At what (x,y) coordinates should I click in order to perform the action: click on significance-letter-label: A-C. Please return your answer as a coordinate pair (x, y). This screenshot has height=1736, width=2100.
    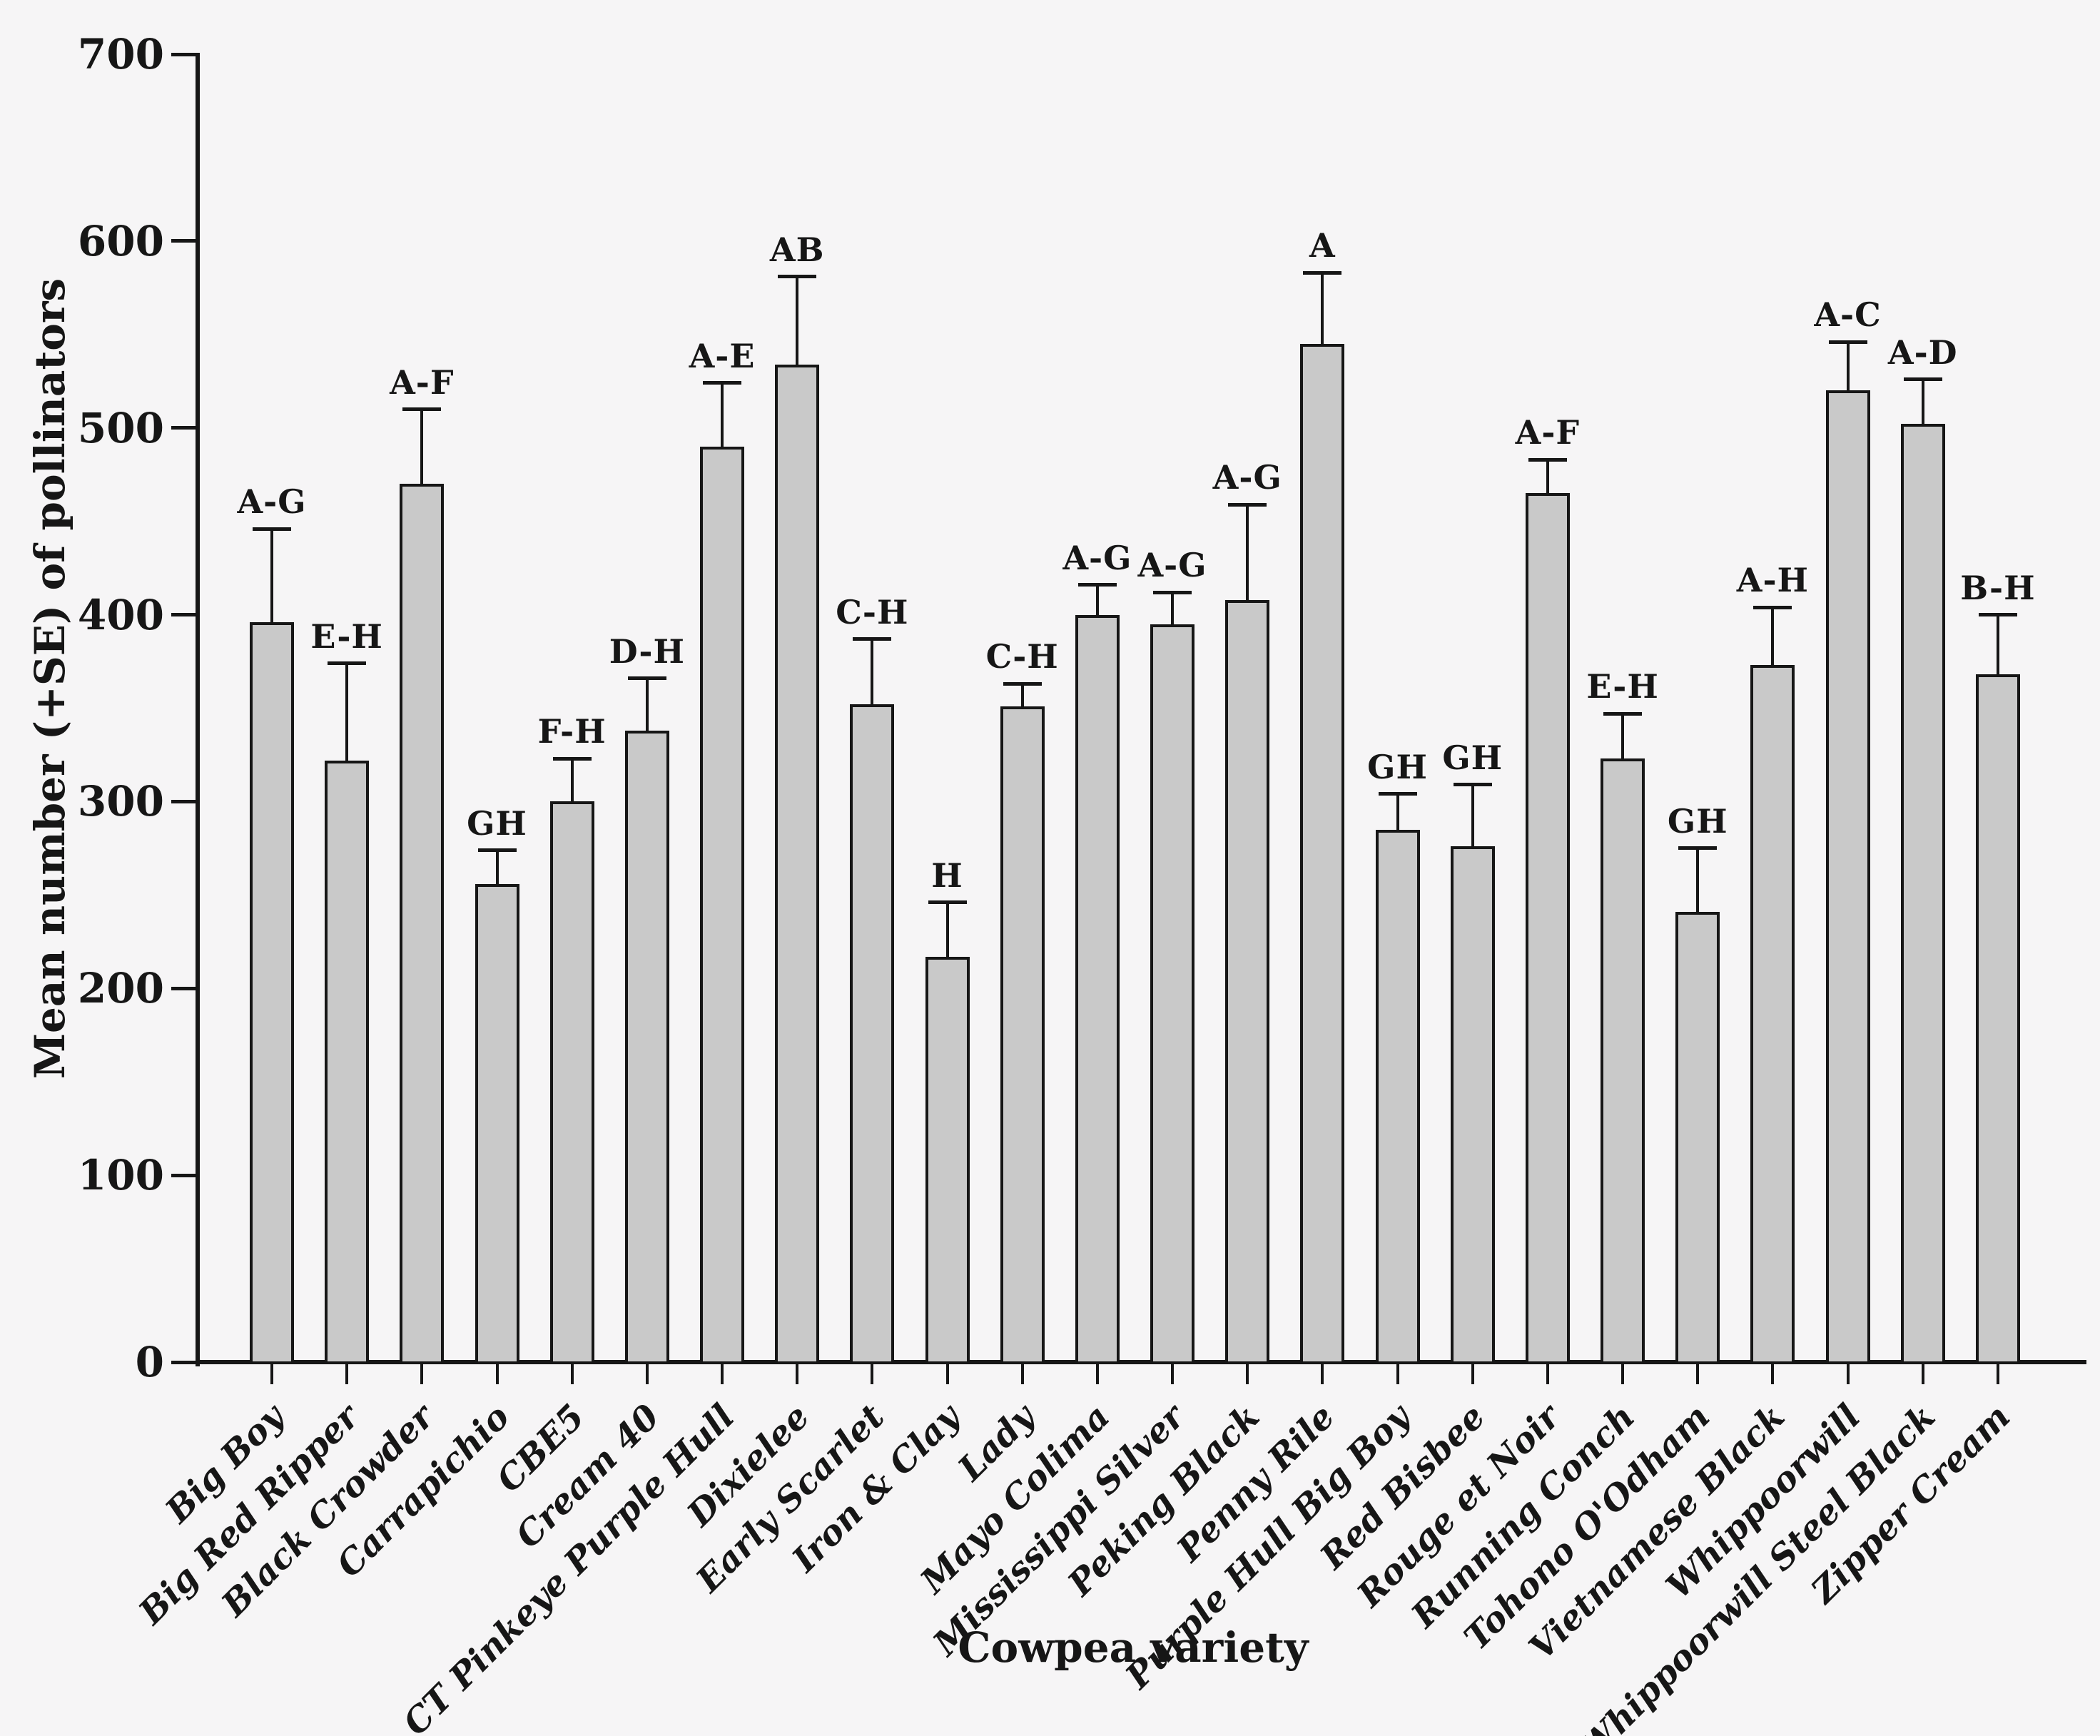
    Looking at the image, I should click on (1848, 315).